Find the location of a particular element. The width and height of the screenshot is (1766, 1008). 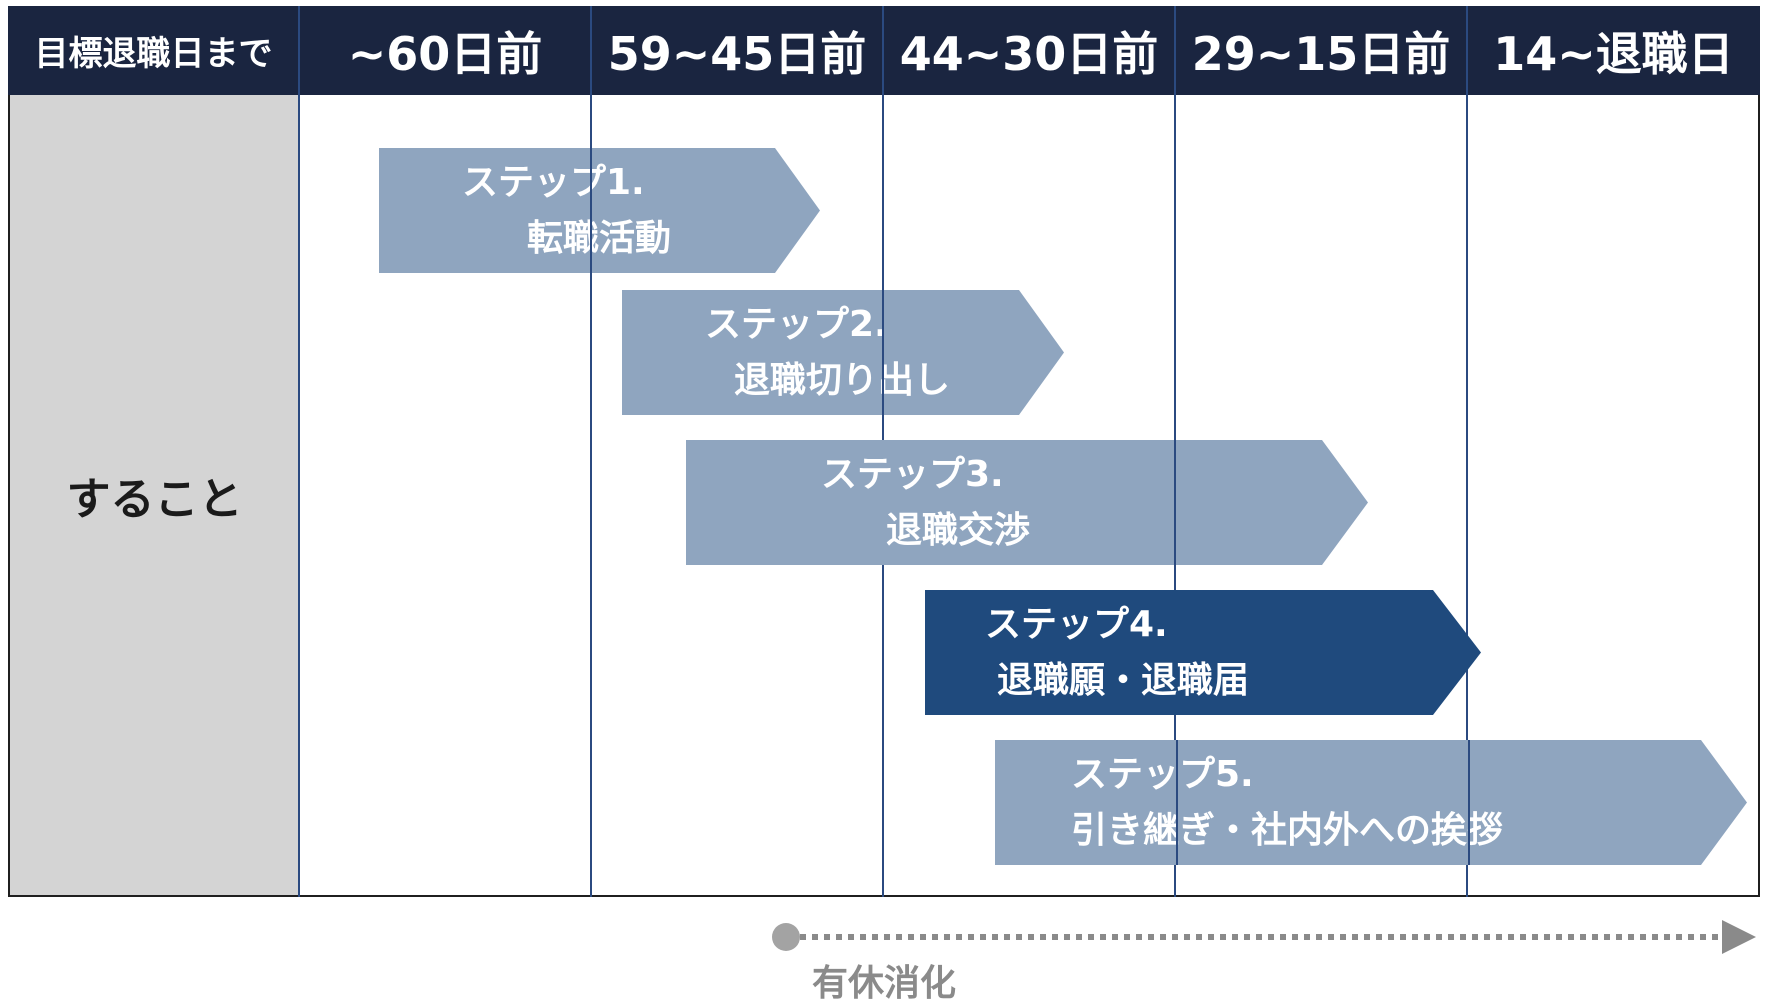

step-5-arrow: ステップ5. 引き継ぎ・社内外への挨拶 is located at coordinates (1371, 802).